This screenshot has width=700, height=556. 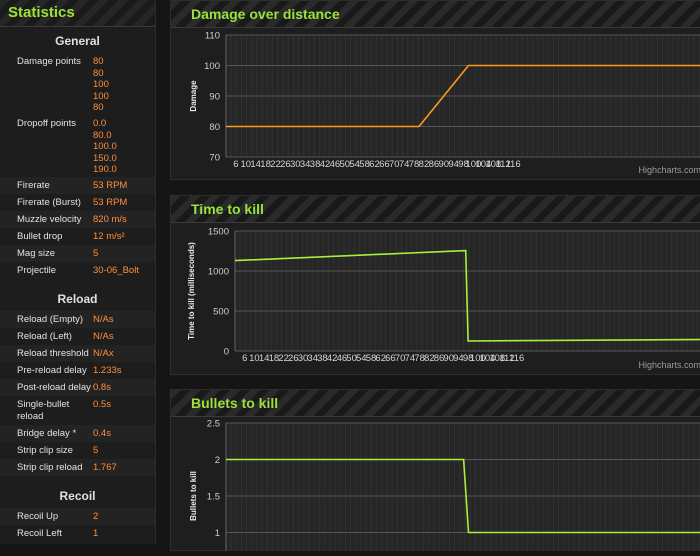 What do you see at coordinates (255, 164) in the screenshot?
I see `x-tick-label: 14` at bounding box center [255, 164].